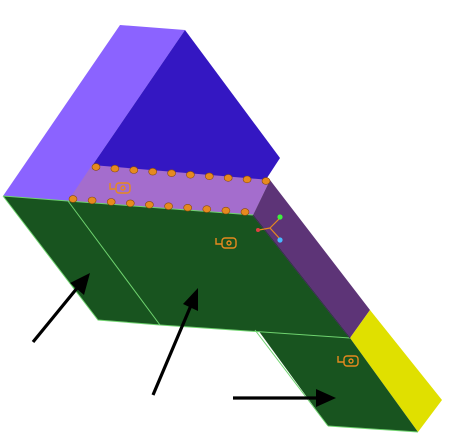  I want to click on load-marker-green-lower, so click(348, 361).